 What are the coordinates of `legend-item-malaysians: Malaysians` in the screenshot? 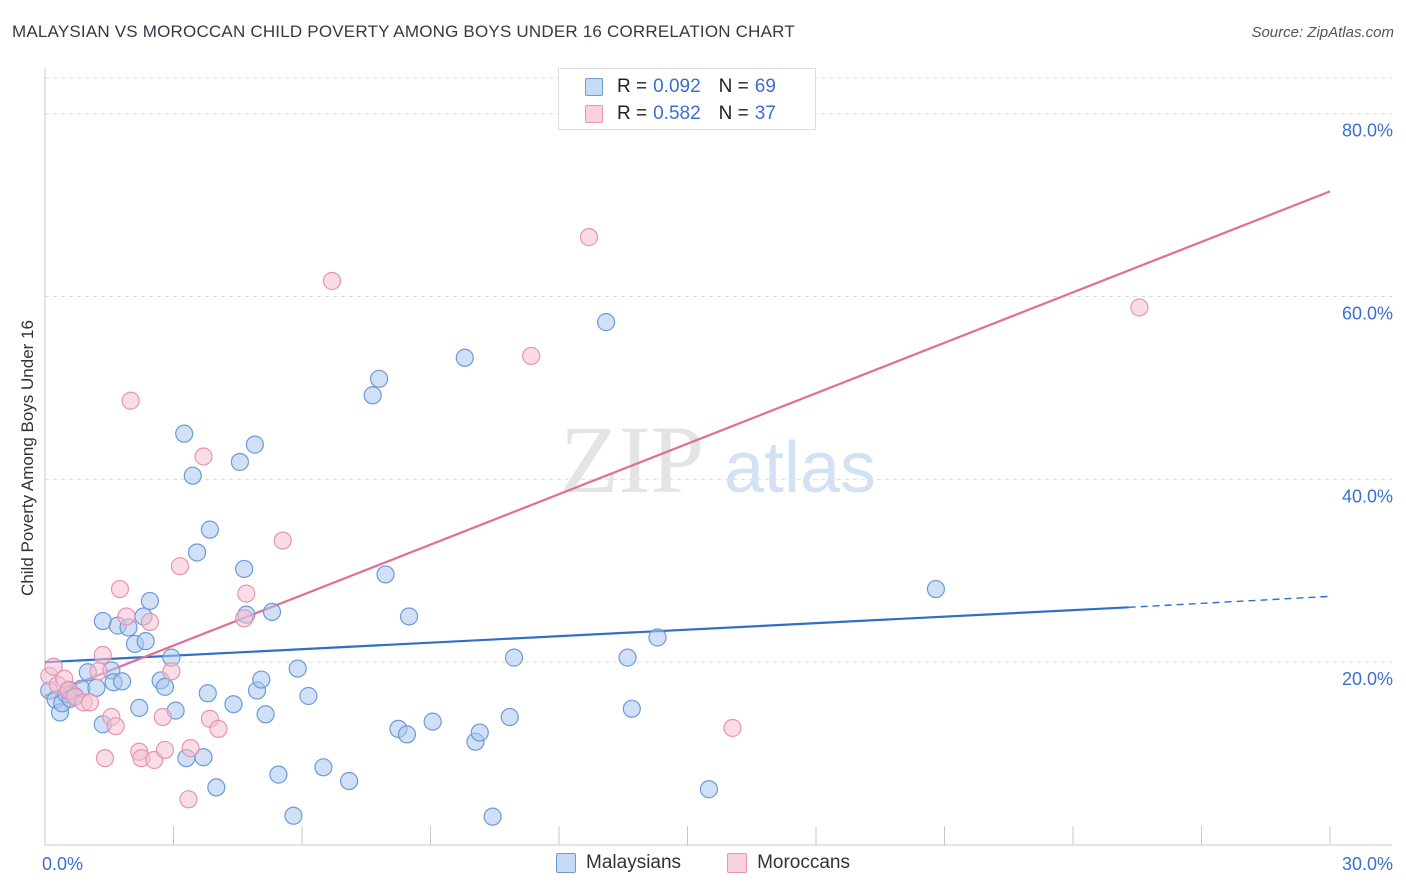 It's located at (618, 863).